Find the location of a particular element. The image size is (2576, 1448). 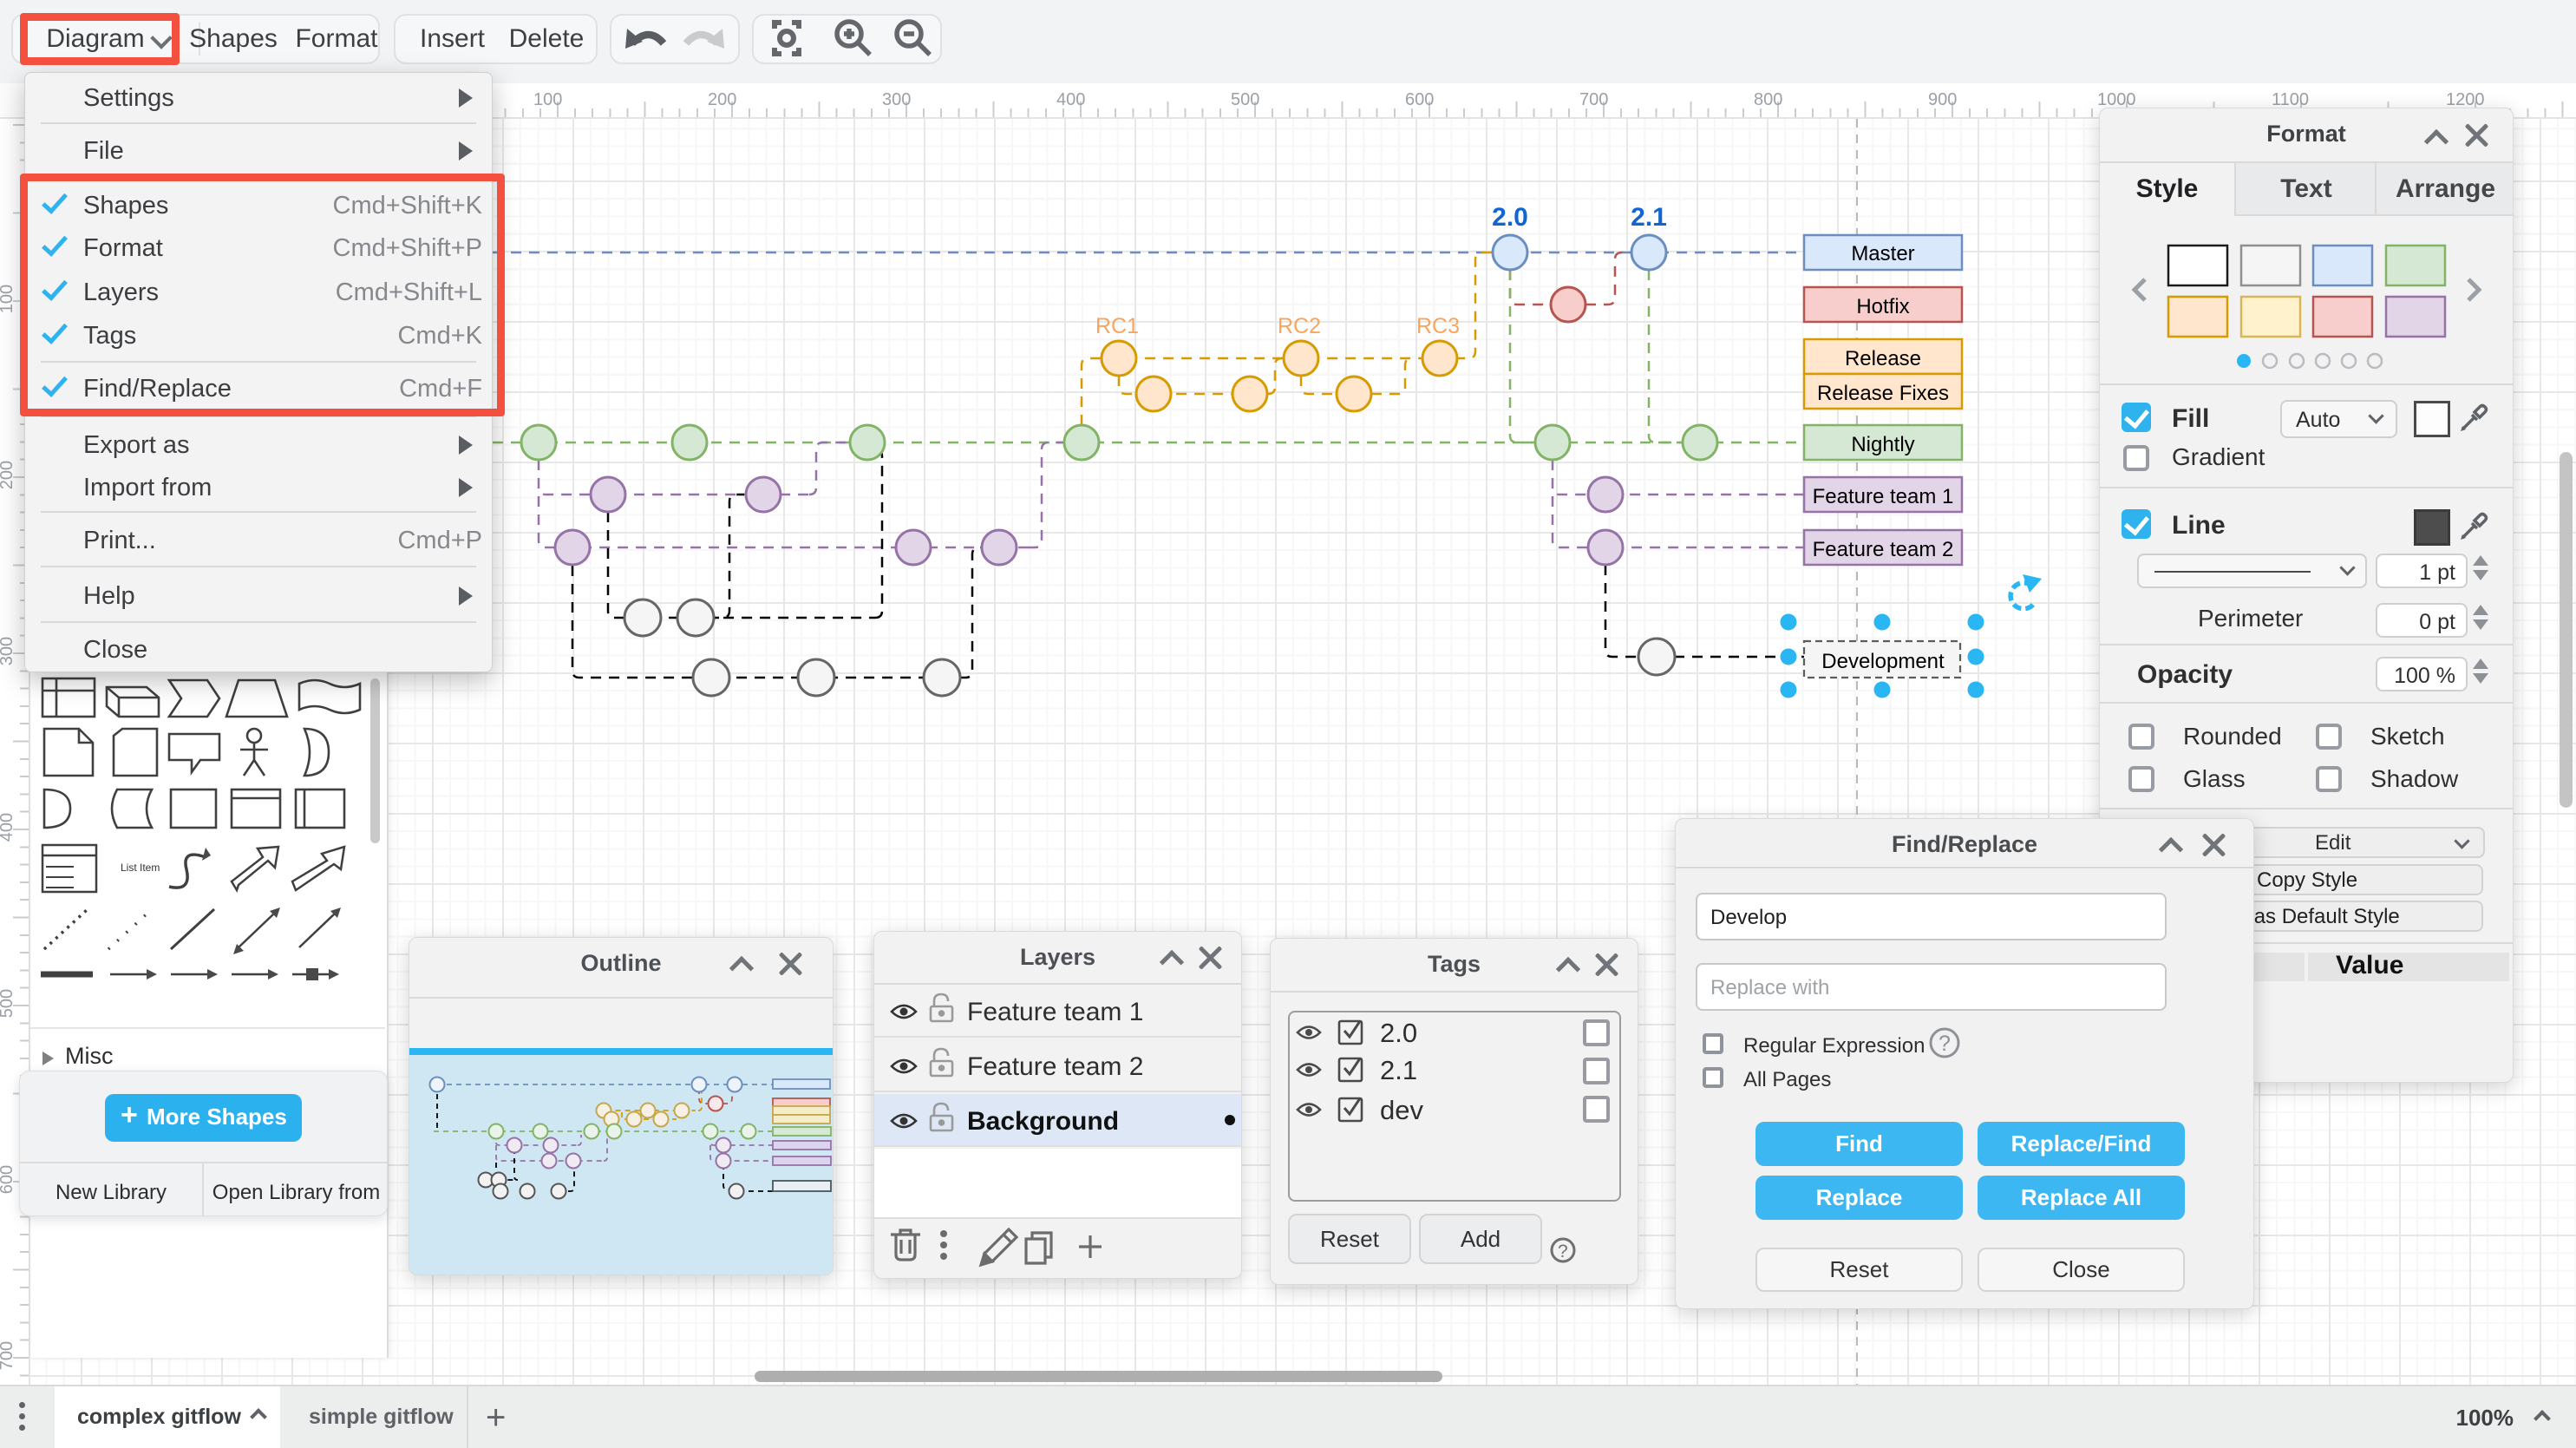

svg-text: Hotfix is located at coordinates (1882, 306).